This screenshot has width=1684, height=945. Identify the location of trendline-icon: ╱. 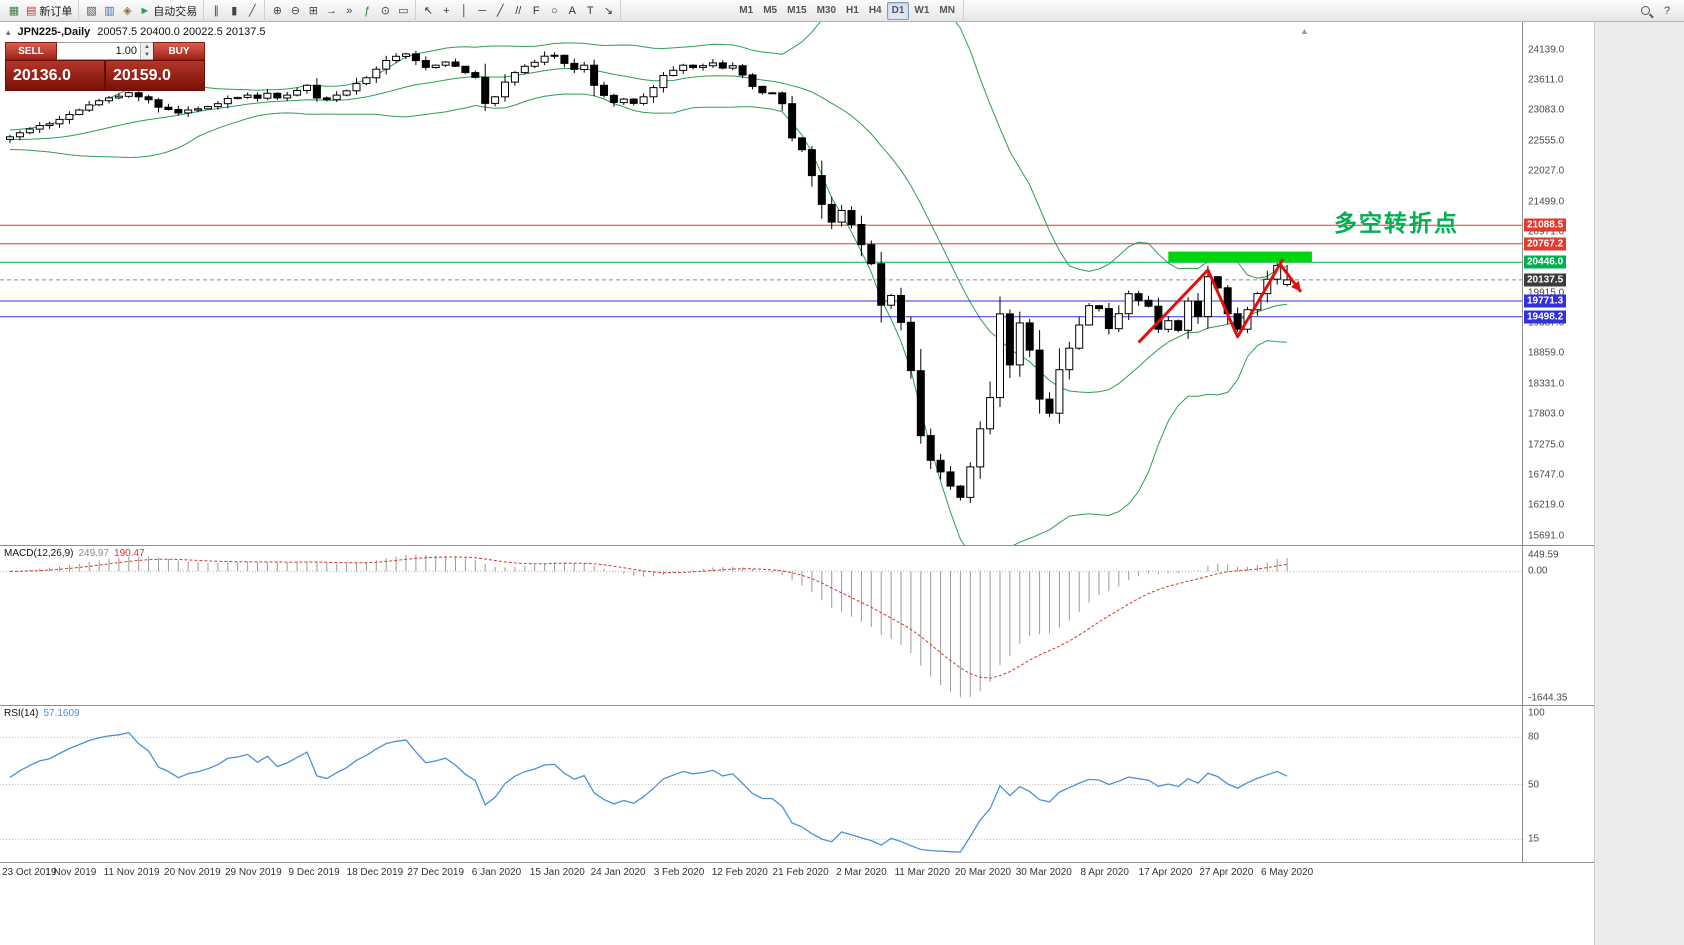
(500, 11).